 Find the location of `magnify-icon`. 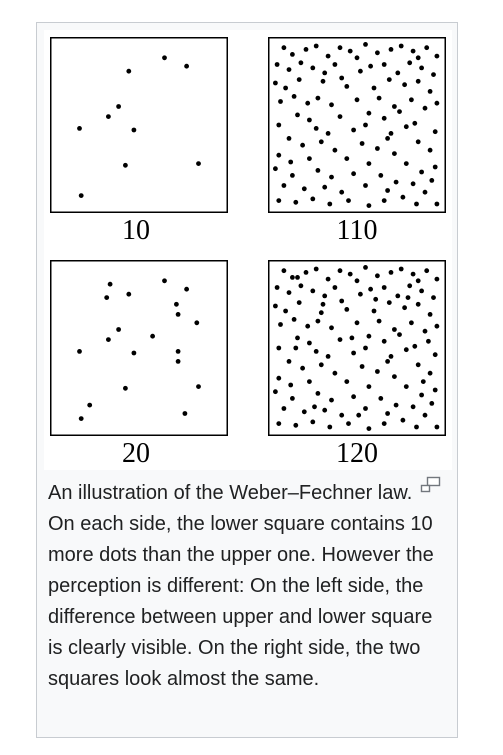

magnify-icon is located at coordinates (431, 485).